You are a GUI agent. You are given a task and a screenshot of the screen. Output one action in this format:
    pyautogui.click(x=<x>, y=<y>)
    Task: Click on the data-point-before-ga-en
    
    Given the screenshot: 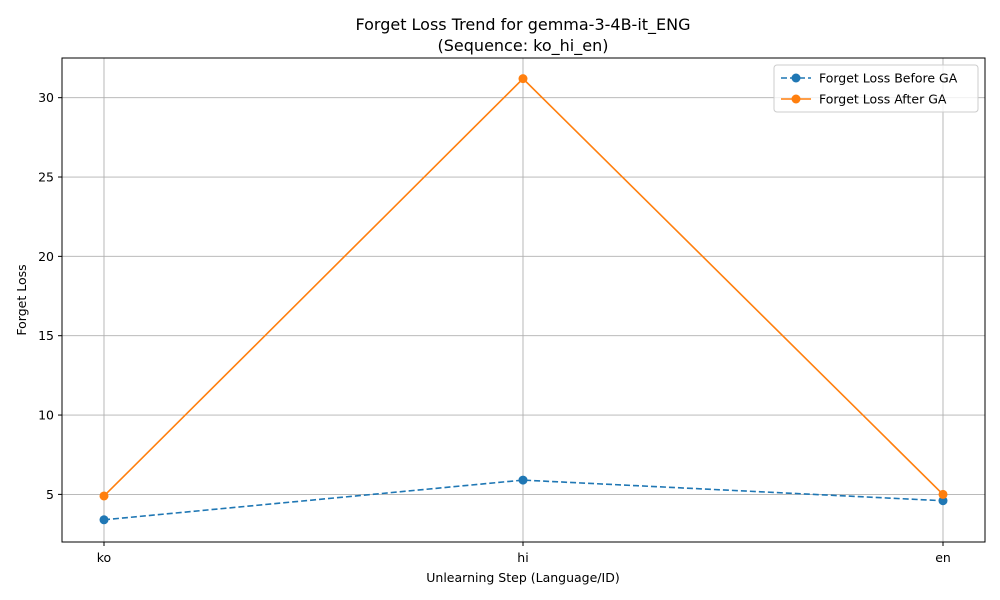 What is the action you would take?
    pyautogui.click(x=943, y=501)
    